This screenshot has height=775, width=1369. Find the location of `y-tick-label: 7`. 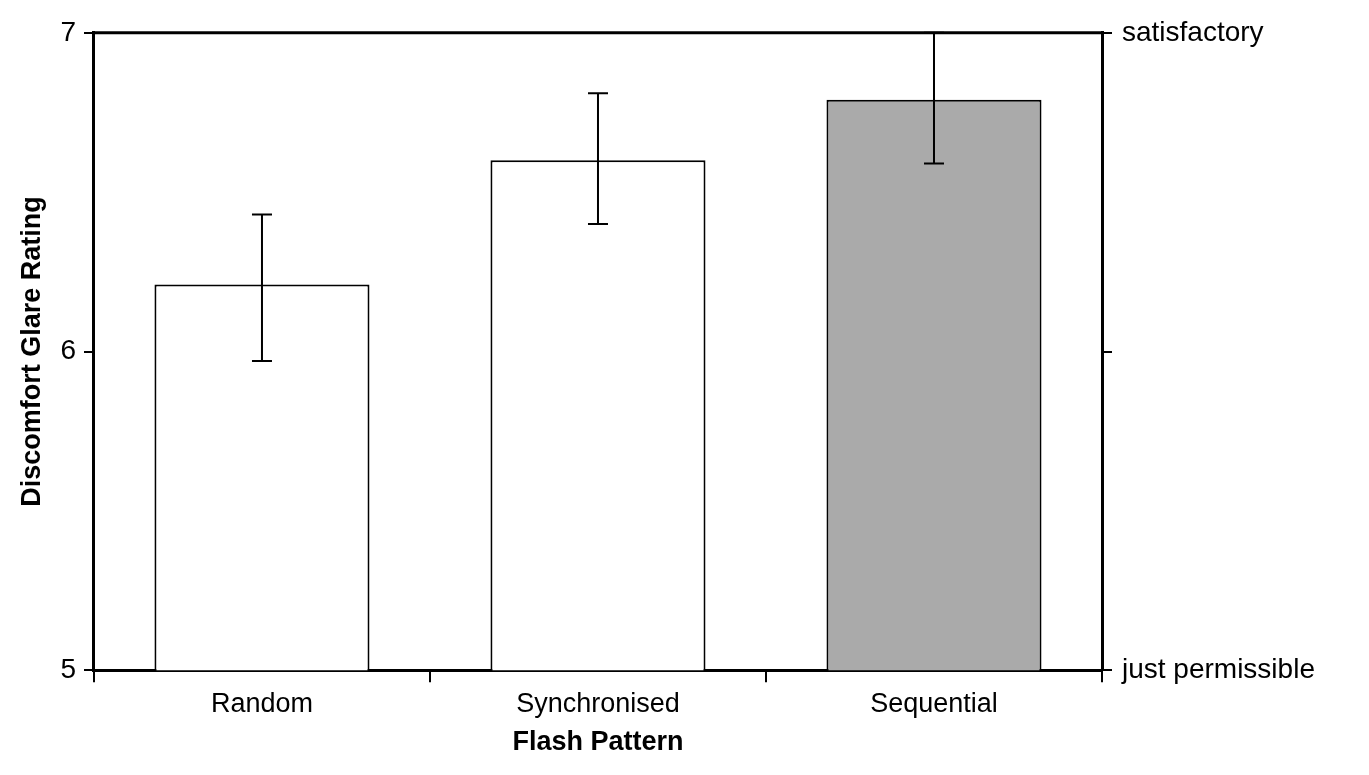

y-tick-label: 7 is located at coordinates (68, 31).